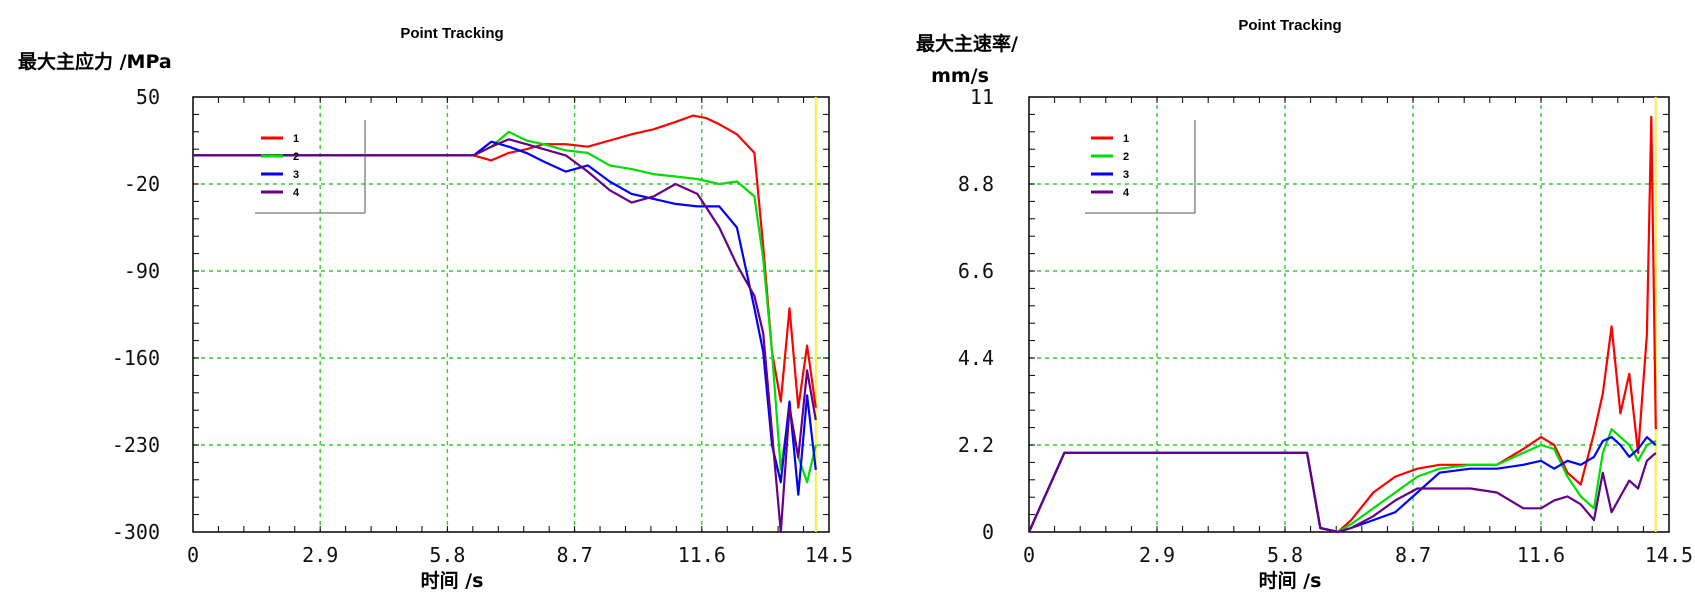 This screenshot has width=1695, height=607. What do you see at coordinates (976, 271) in the screenshot?
I see `y-tick-label: 6.6` at bounding box center [976, 271].